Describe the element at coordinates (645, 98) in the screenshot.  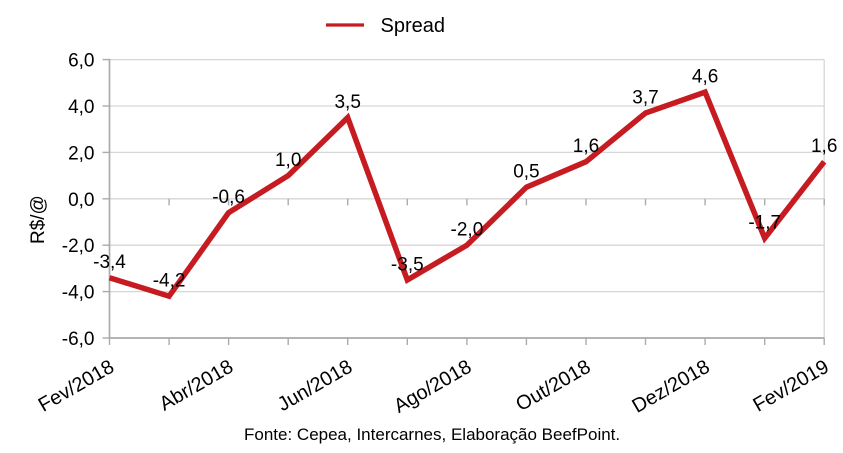
I see `svg-text: 3,7` at that location.